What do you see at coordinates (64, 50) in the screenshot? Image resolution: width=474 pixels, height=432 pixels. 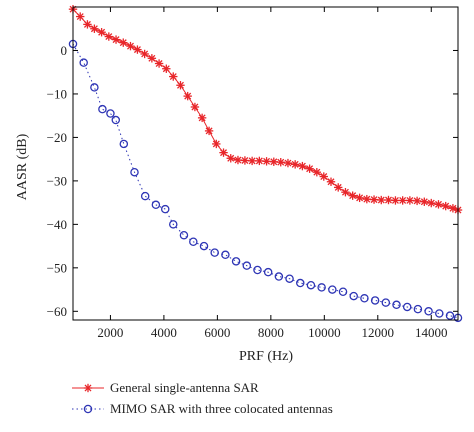 I see `y-tick-label: 0` at bounding box center [64, 50].